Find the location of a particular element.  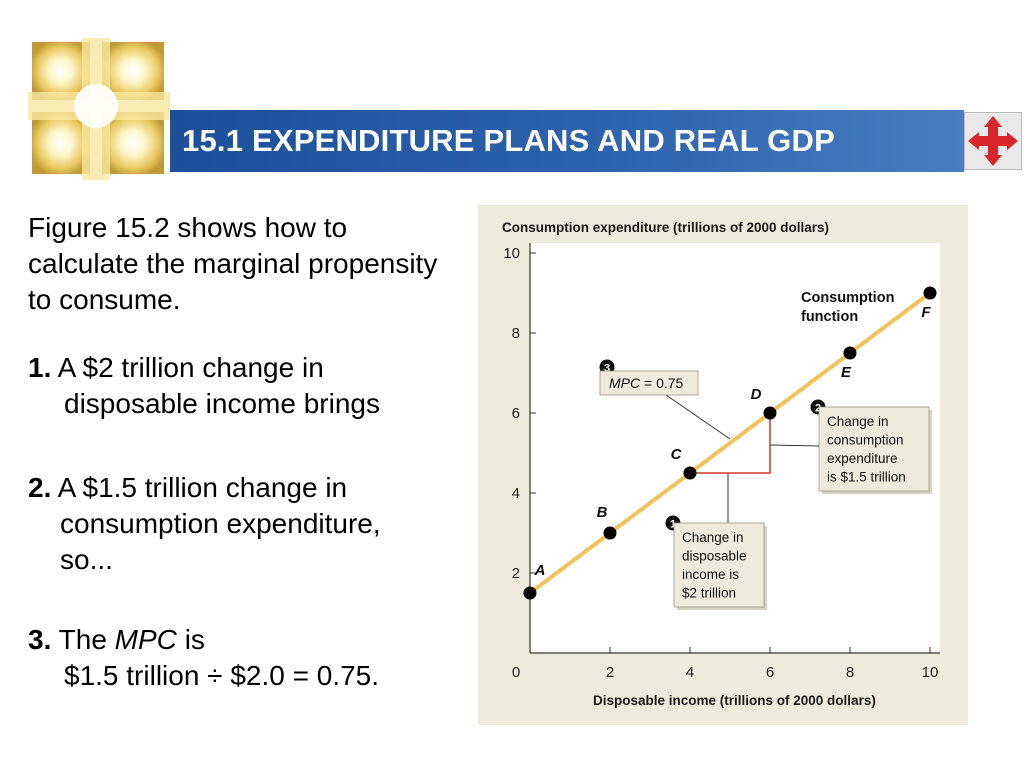

mpc-label: MPC = 0.75 is located at coordinates (646, 383).